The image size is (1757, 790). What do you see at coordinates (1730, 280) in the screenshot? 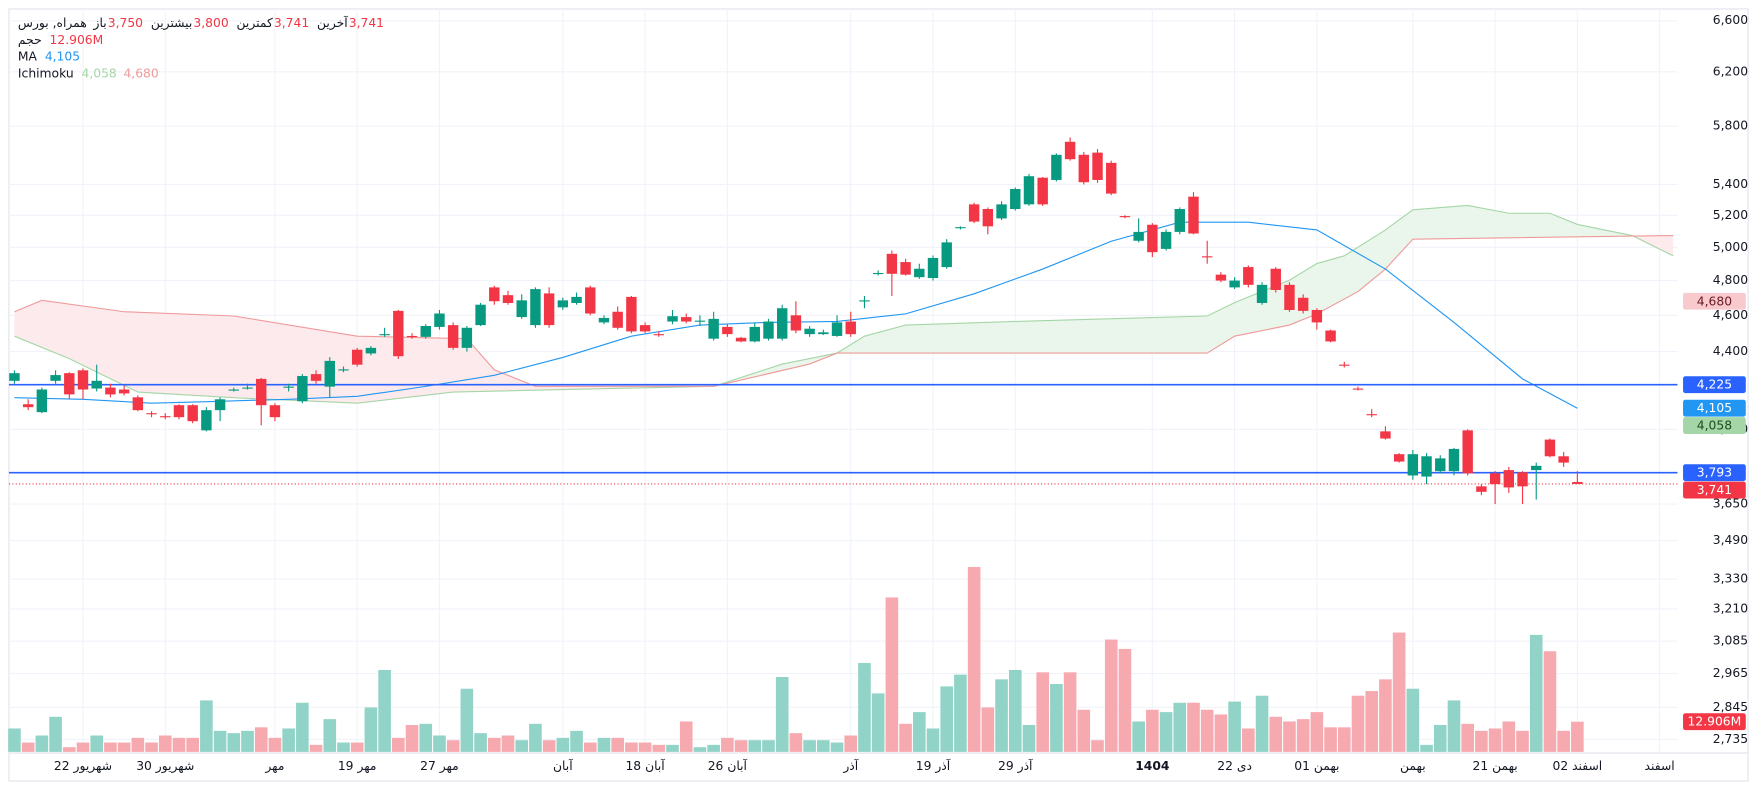
I see `y-tick-label: 4,800` at bounding box center [1730, 280].